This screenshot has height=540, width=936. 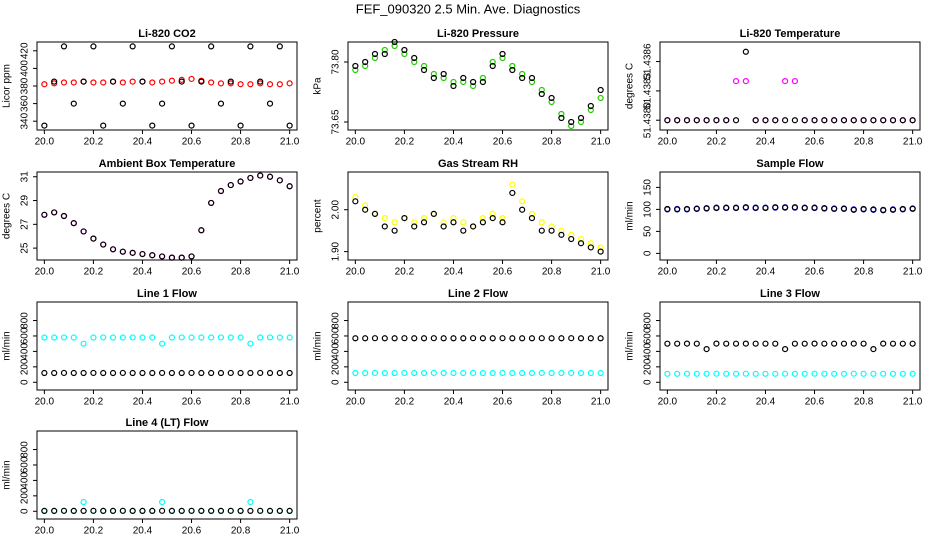 I want to click on y-tick-label: 25, so click(x=25, y=248).